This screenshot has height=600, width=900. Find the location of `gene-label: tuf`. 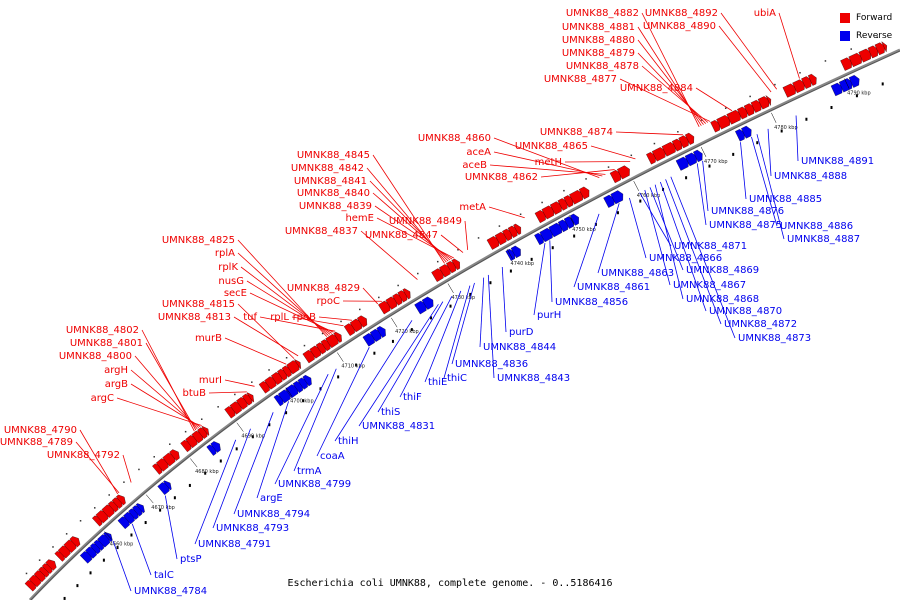

gene-label: tuf is located at coordinates (250, 317).